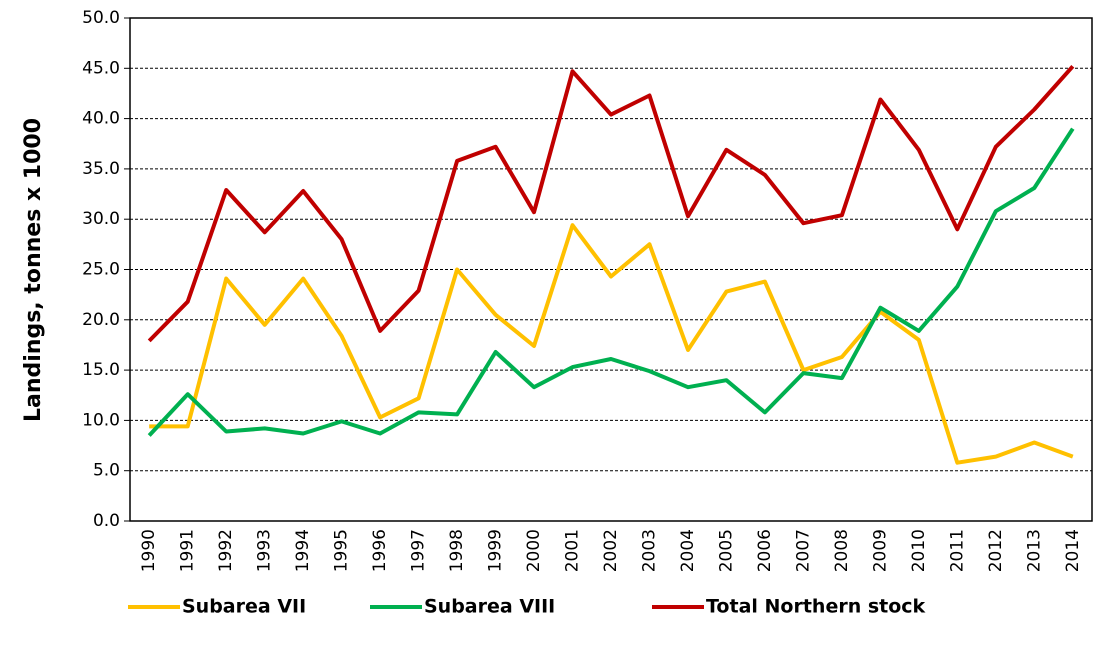  I want to click on x-tick-label: 1995, so click(342, 550).